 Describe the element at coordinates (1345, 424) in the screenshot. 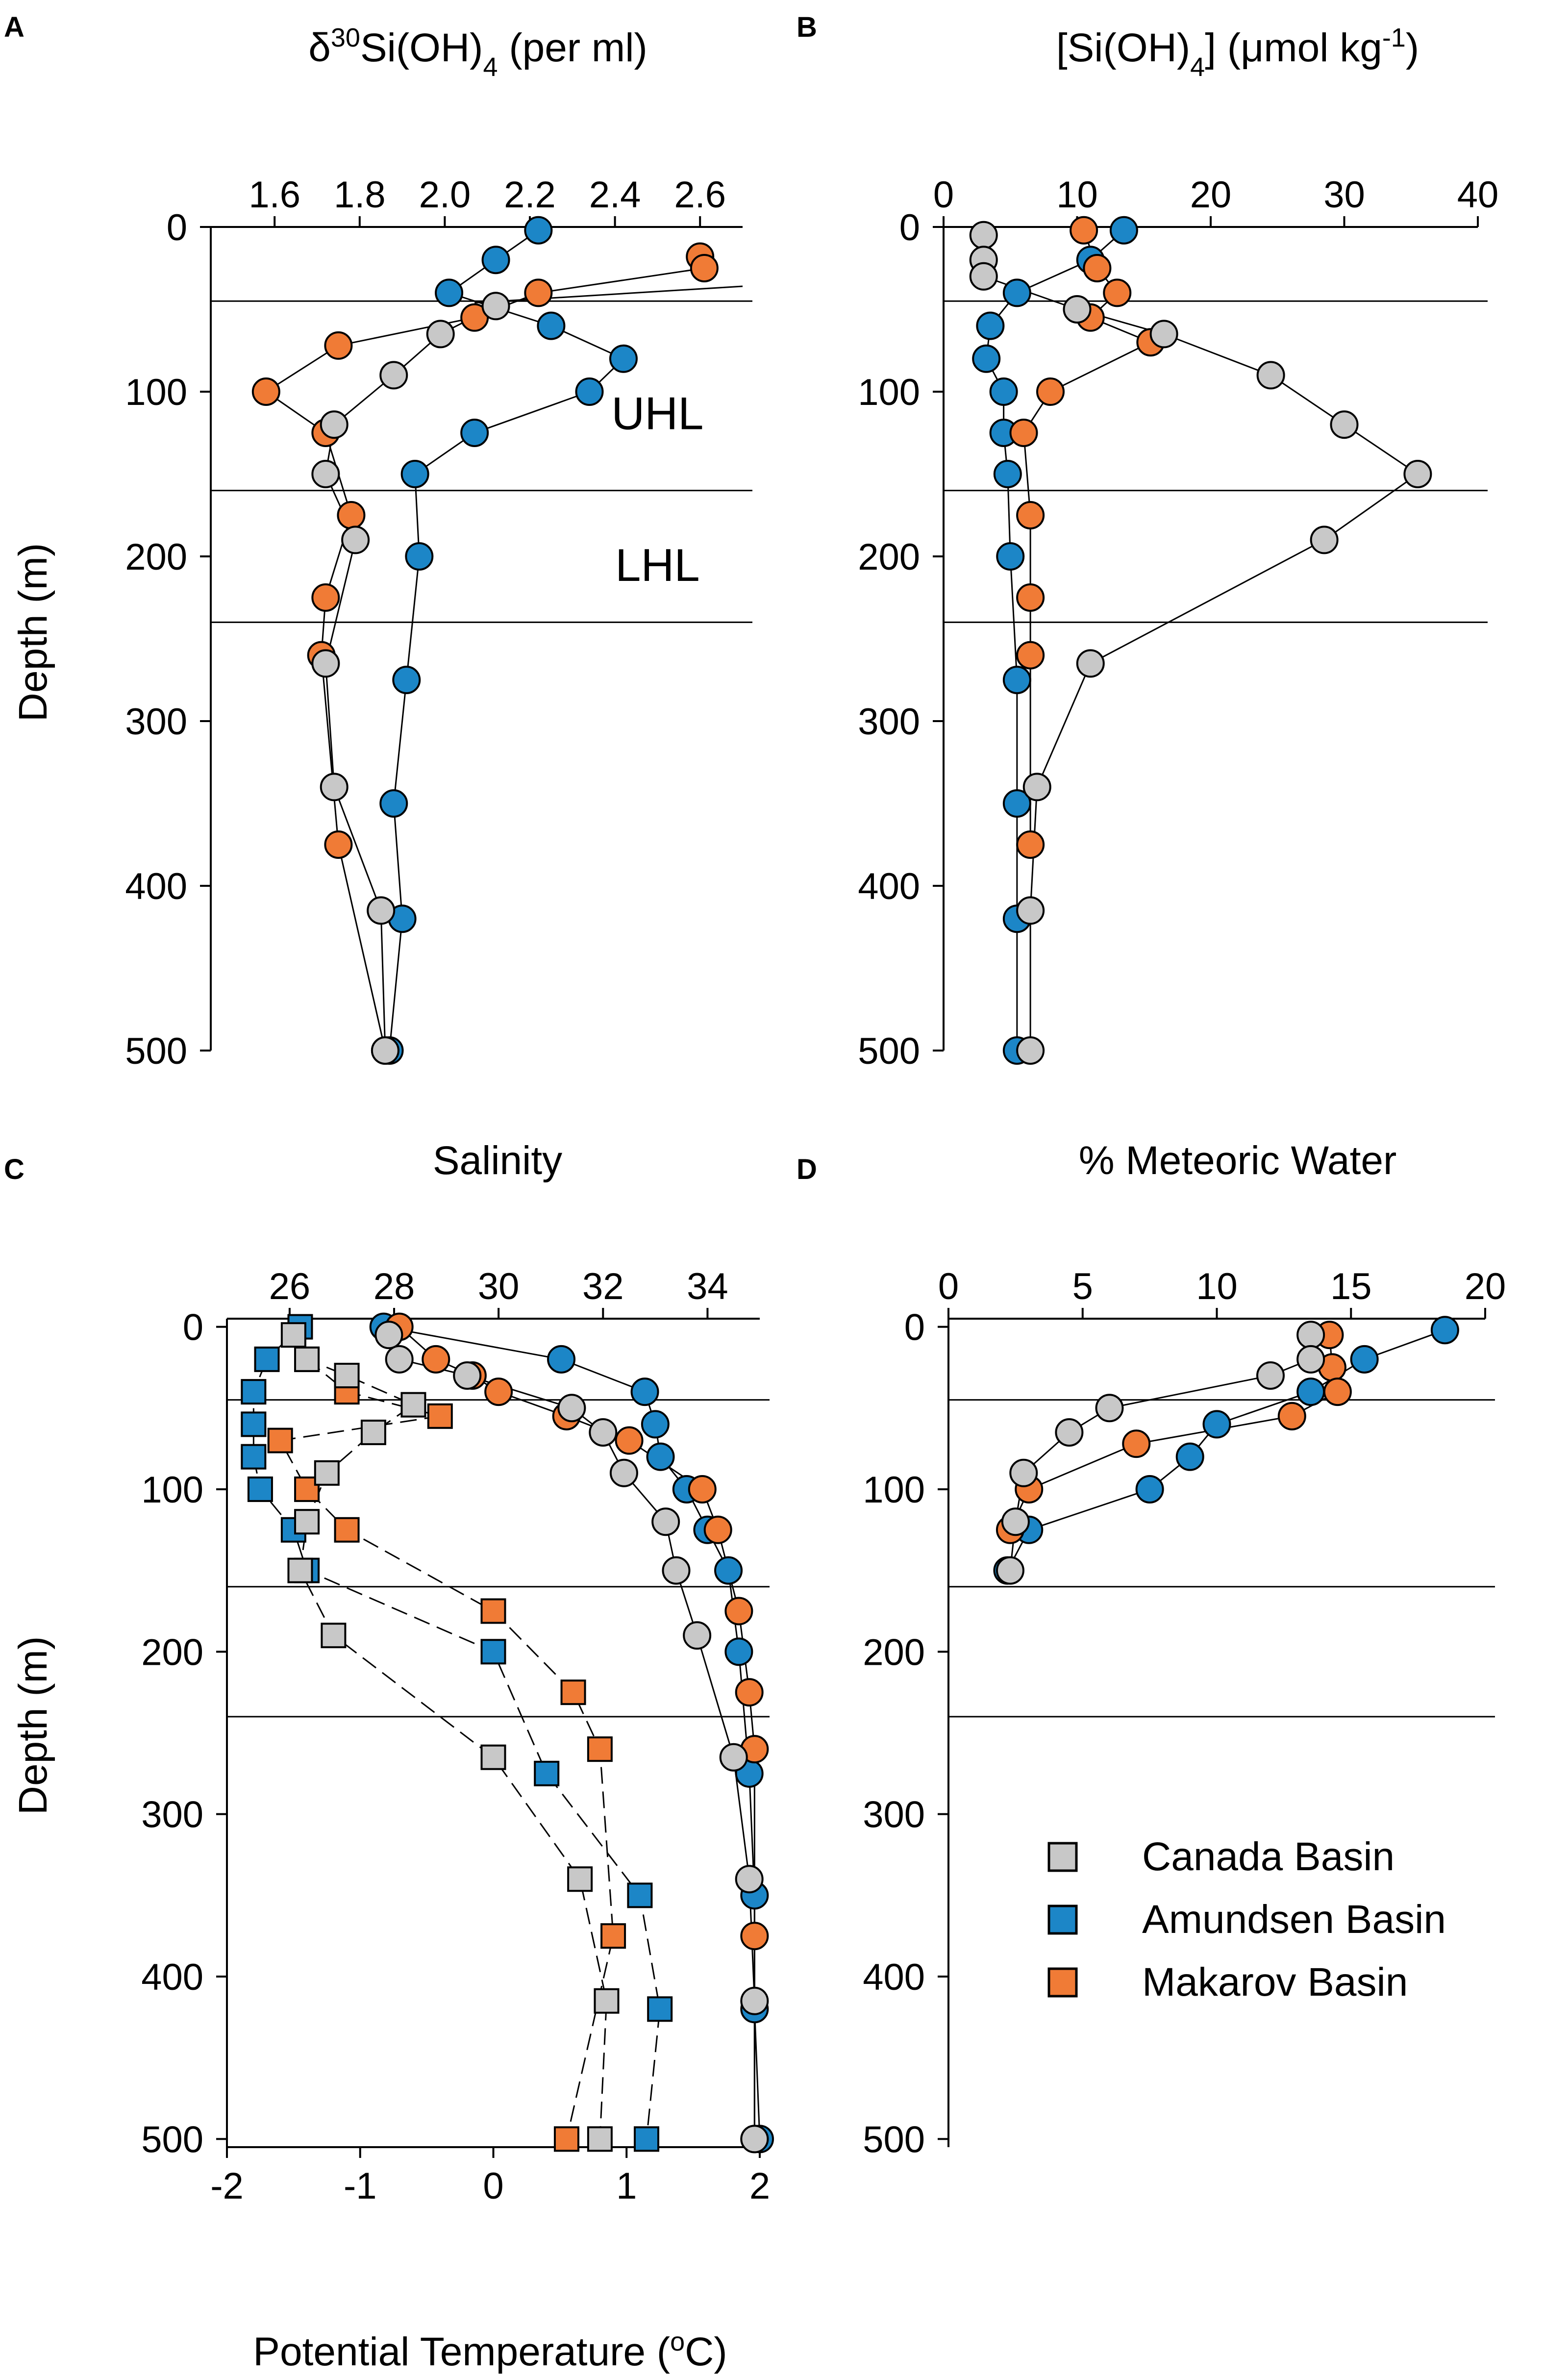

I see `panel-b-canada-point` at that location.